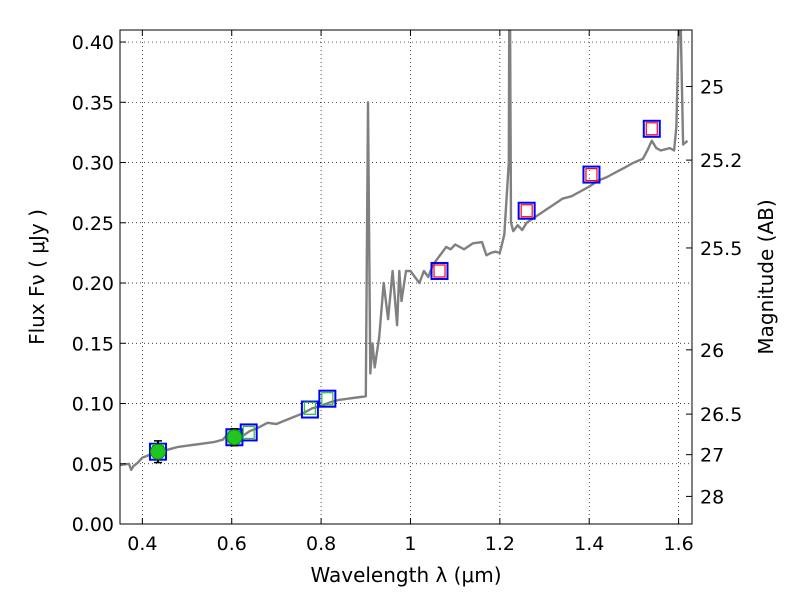 This screenshot has height=600, width=800. What do you see at coordinates (500, 544) in the screenshot?
I see `x-tick-label: 1.2` at bounding box center [500, 544].